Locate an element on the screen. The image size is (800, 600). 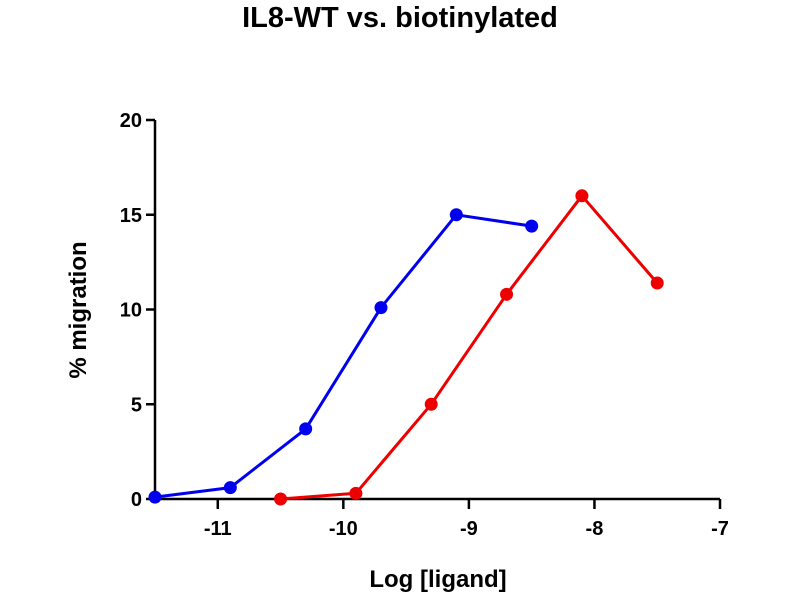
y-tick-label: 0 is located at coordinates (136, 500).